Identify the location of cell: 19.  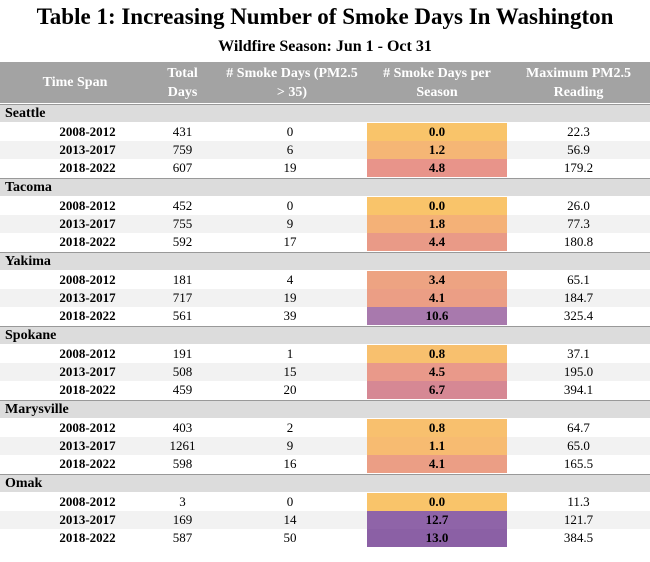
(290, 297).